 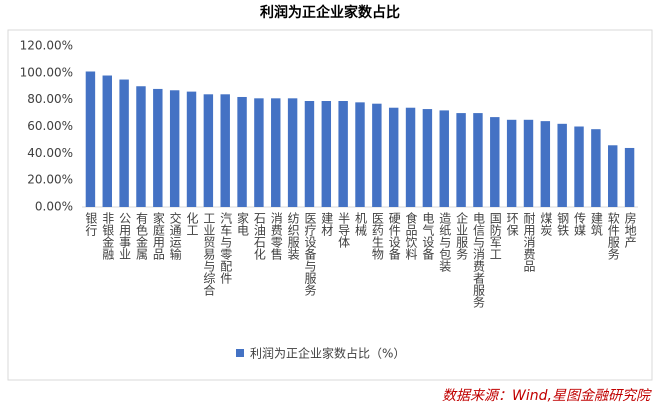 What do you see at coordinates (226, 247) in the screenshot?
I see `x-tick-label: 汽车与零配件` at bounding box center [226, 247].